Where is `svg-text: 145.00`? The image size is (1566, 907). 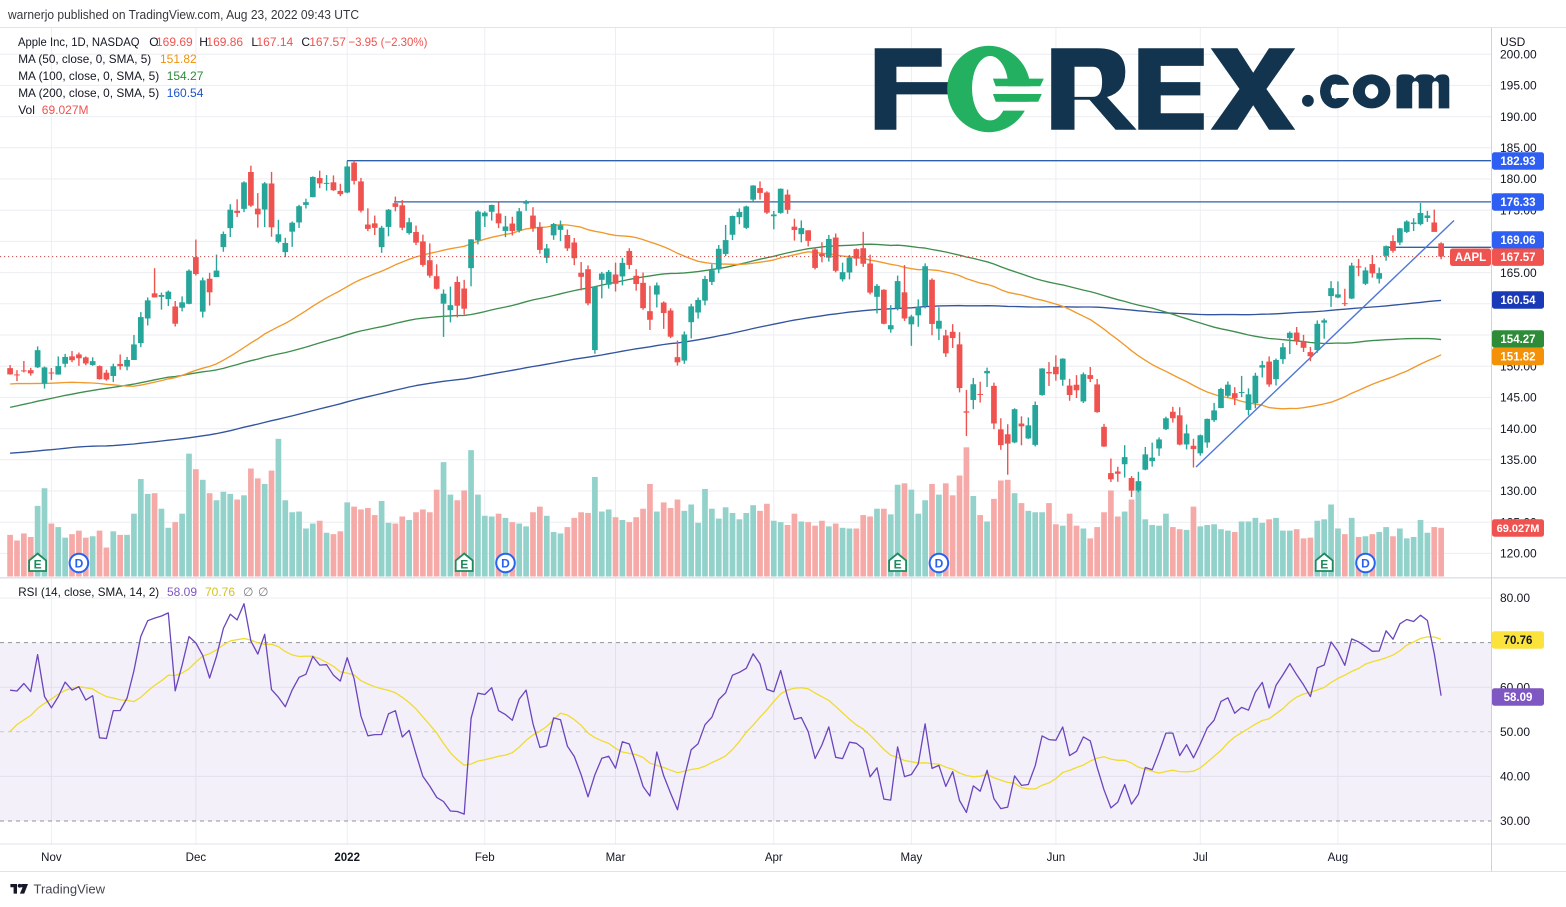
svg-text: 145.00 is located at coordinates (1518, 398).